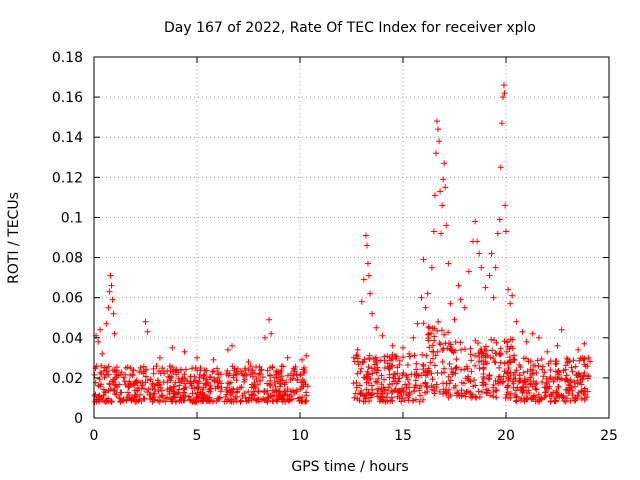 This screenshot has width=640, height=480. What do you see at coordinates (403, 436) in the screenshot?
I see `x-tick-label: 15` at bounding box center [403, 436].